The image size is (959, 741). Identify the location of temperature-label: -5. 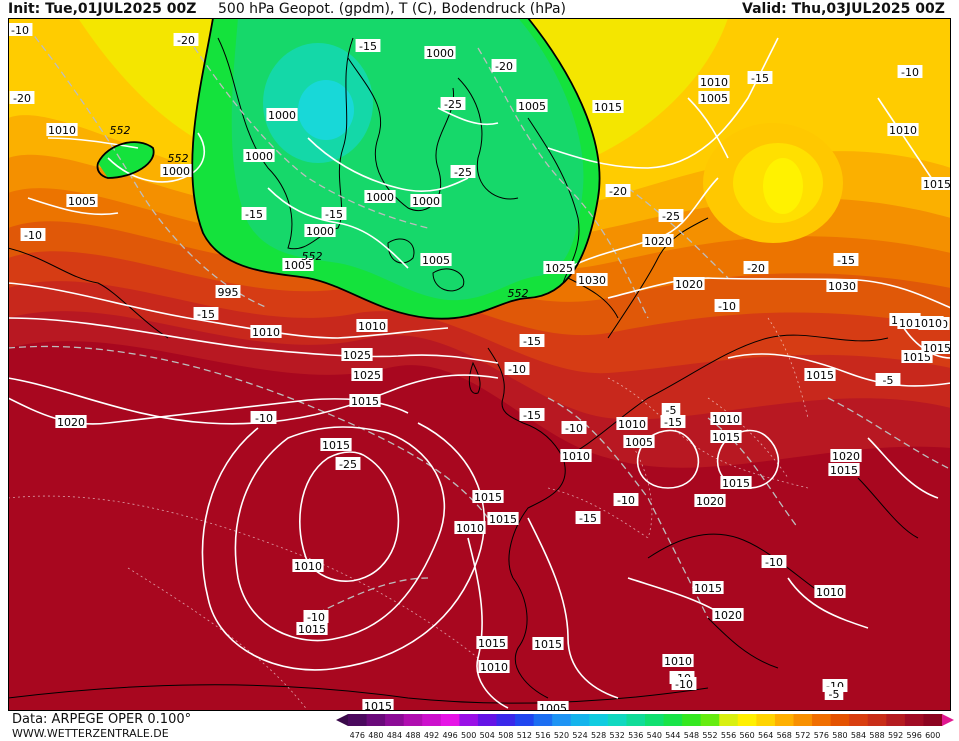
(834, 694).